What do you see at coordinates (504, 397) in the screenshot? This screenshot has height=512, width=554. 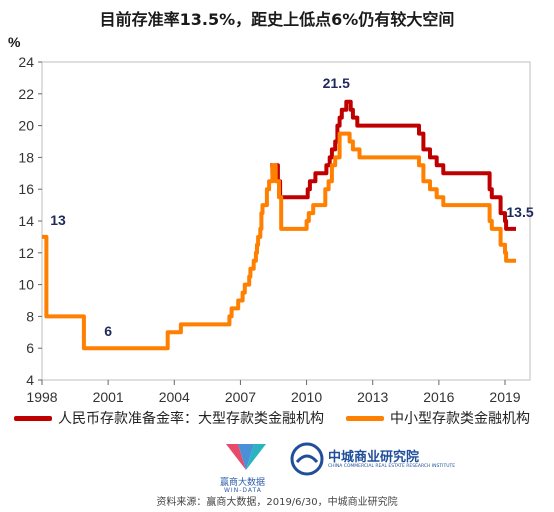 I see `x-tick-label: 2019` at bounding box center [504, 397].